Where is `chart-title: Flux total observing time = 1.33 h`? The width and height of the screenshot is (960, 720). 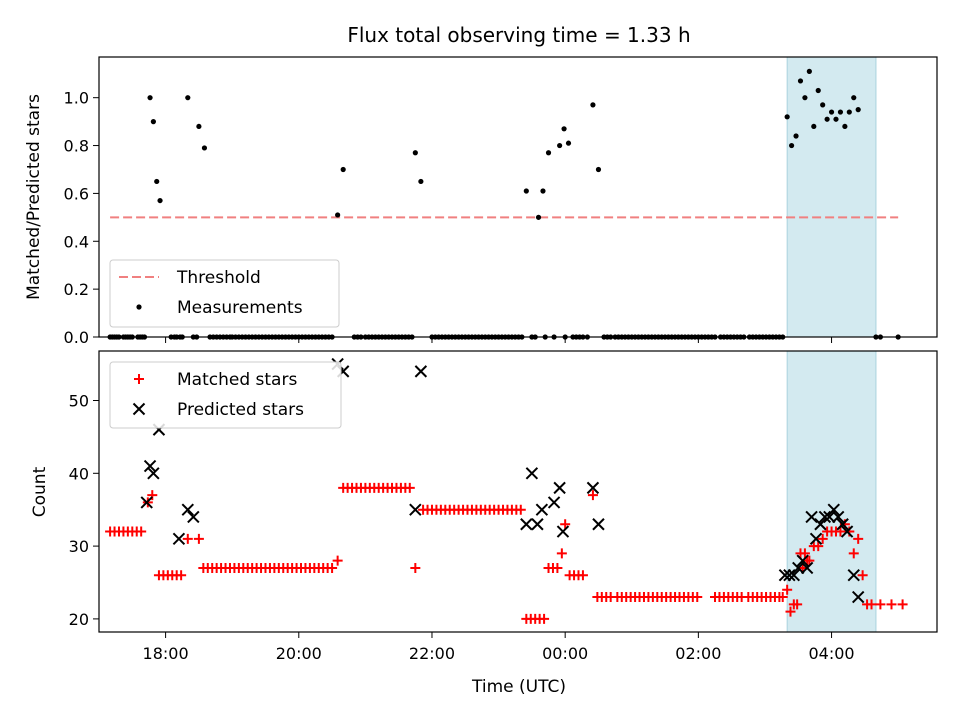
chart-title: Flux total observing time = 1.33 h is located at coordinates (518, 35).